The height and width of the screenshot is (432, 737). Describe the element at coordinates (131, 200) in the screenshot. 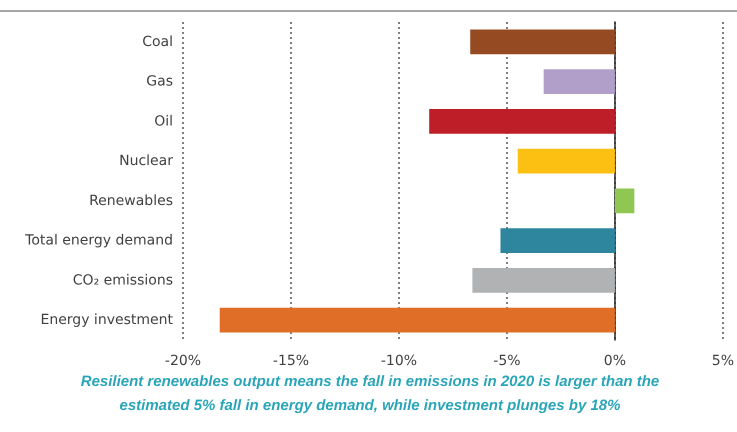

I see `y-tick-label: Renewables` at that location.